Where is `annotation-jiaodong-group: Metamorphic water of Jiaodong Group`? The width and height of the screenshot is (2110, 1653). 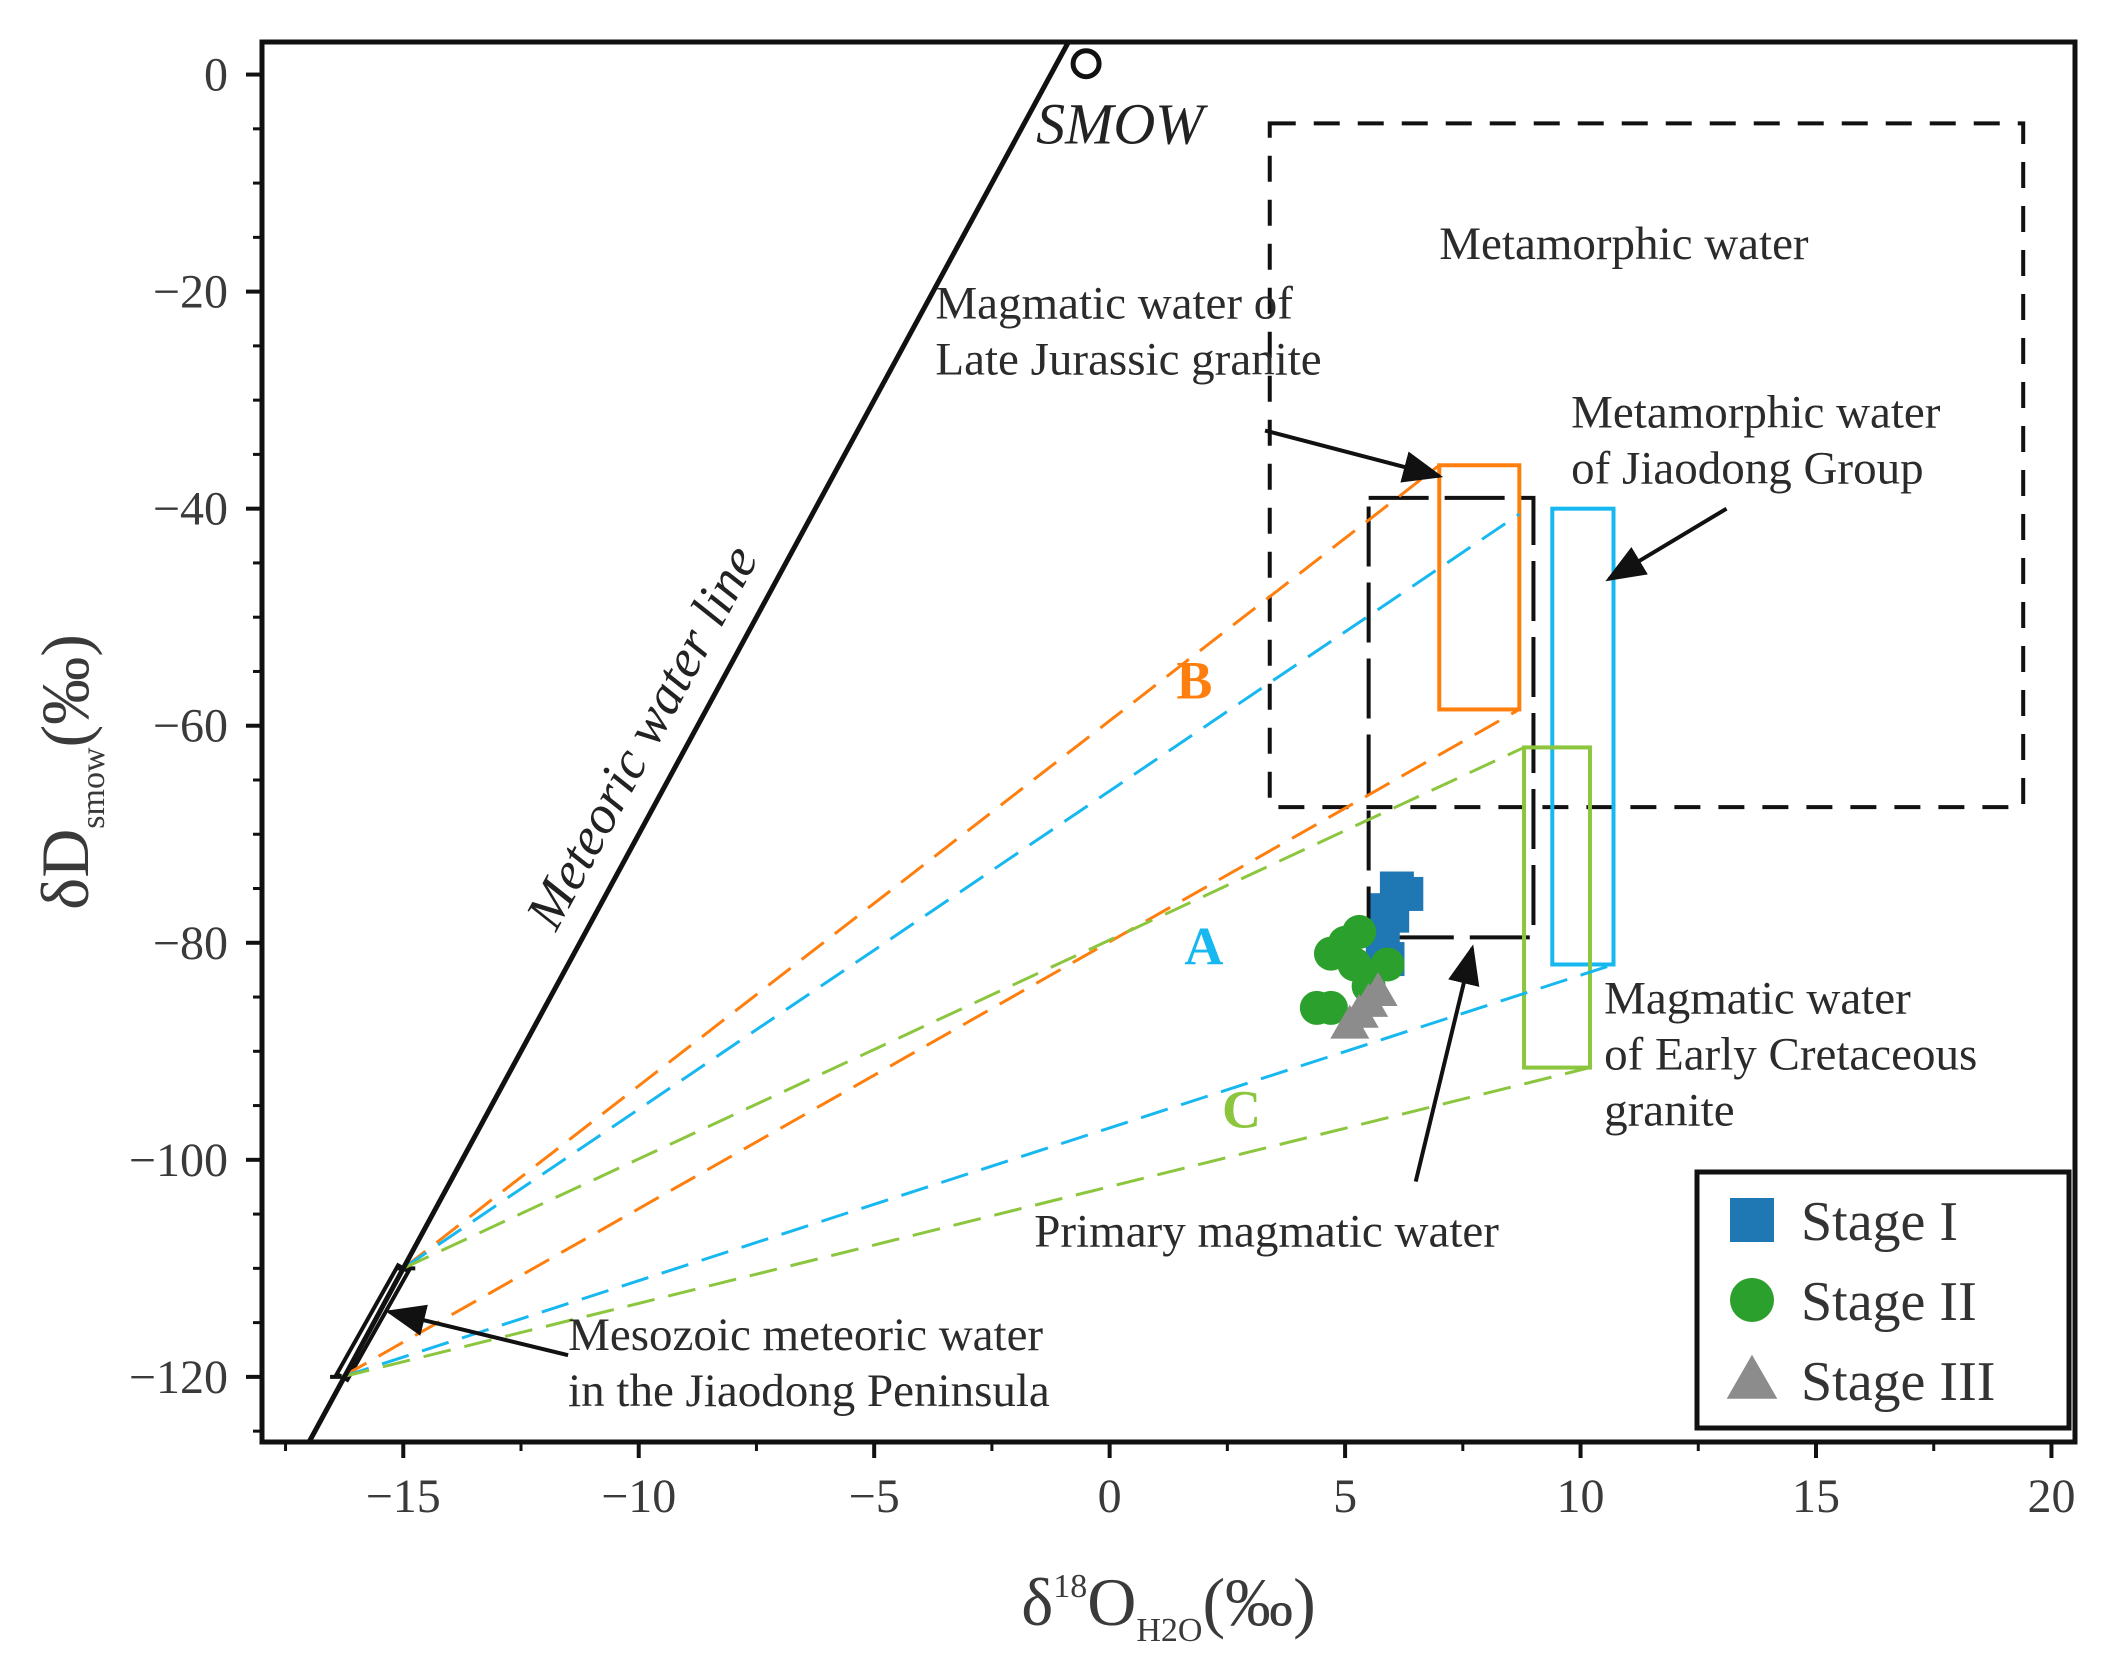 annotation-jiaodong-group: Metamorphic water of Jiaodong Group is located at coordinates (1756, 440).